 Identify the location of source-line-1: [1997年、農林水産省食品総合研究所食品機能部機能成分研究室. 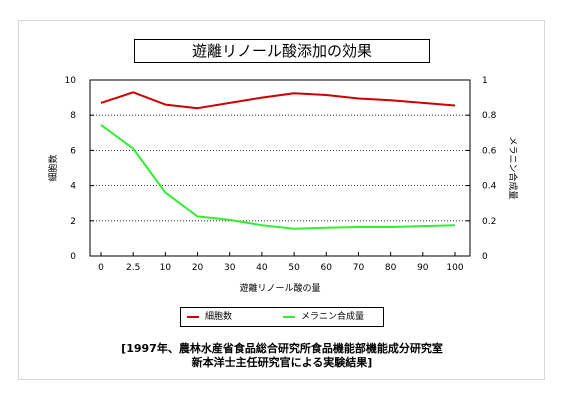
(282, 348).